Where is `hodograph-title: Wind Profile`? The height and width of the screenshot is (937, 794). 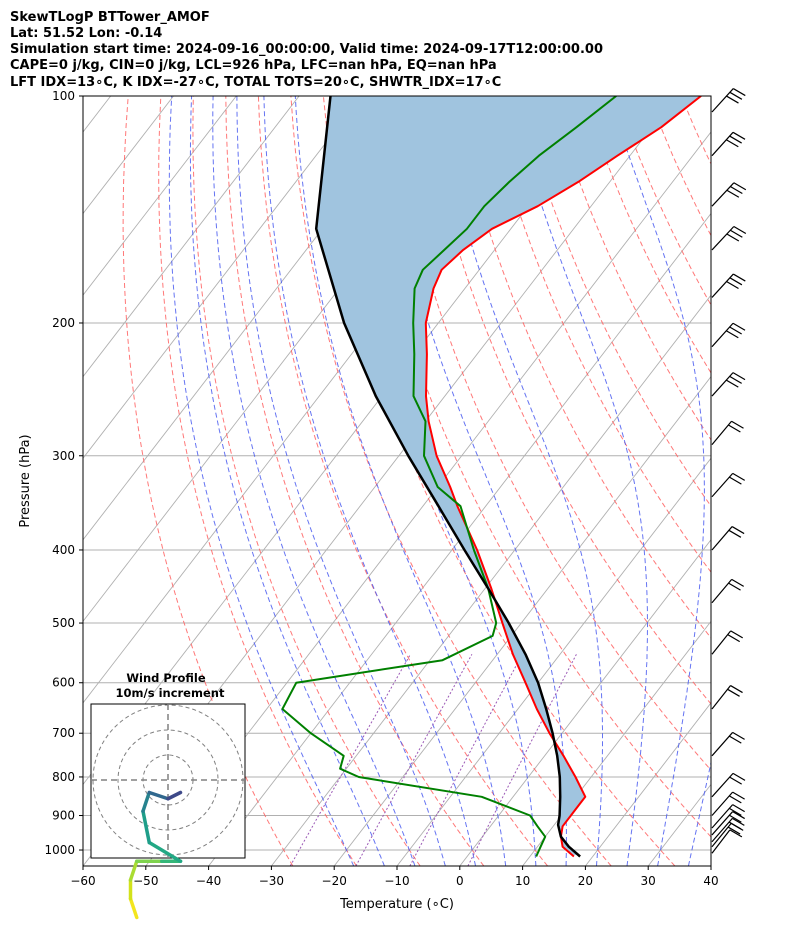
hodograph-title: Wind Profile is located at coordinates (166, 678).